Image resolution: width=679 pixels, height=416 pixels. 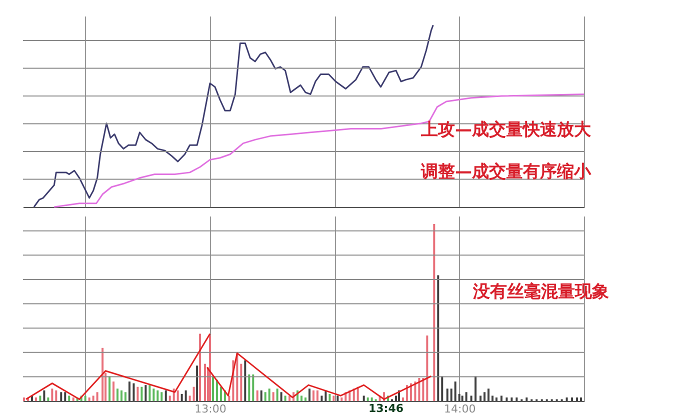 I want to click on annotation: 没有丝毫混量现象, so click(x=540, y=291).